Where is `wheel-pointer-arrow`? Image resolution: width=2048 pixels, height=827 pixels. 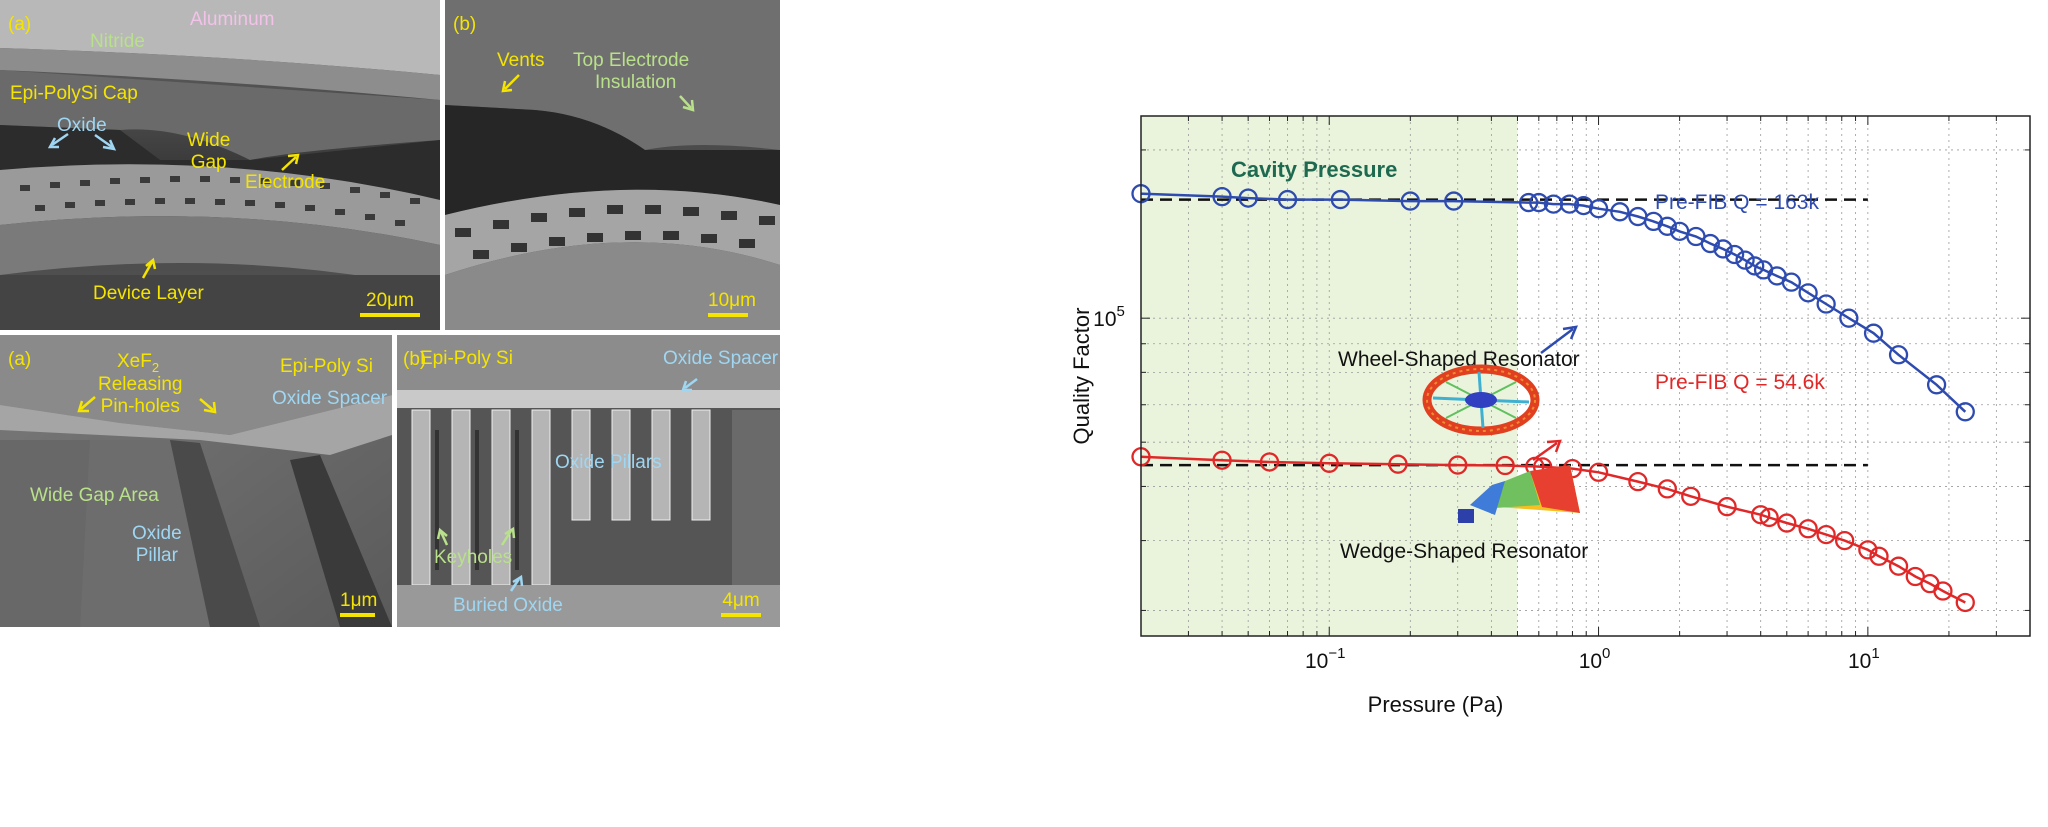
wheel-pointer-arrow is located at coordinates (1557, 341).